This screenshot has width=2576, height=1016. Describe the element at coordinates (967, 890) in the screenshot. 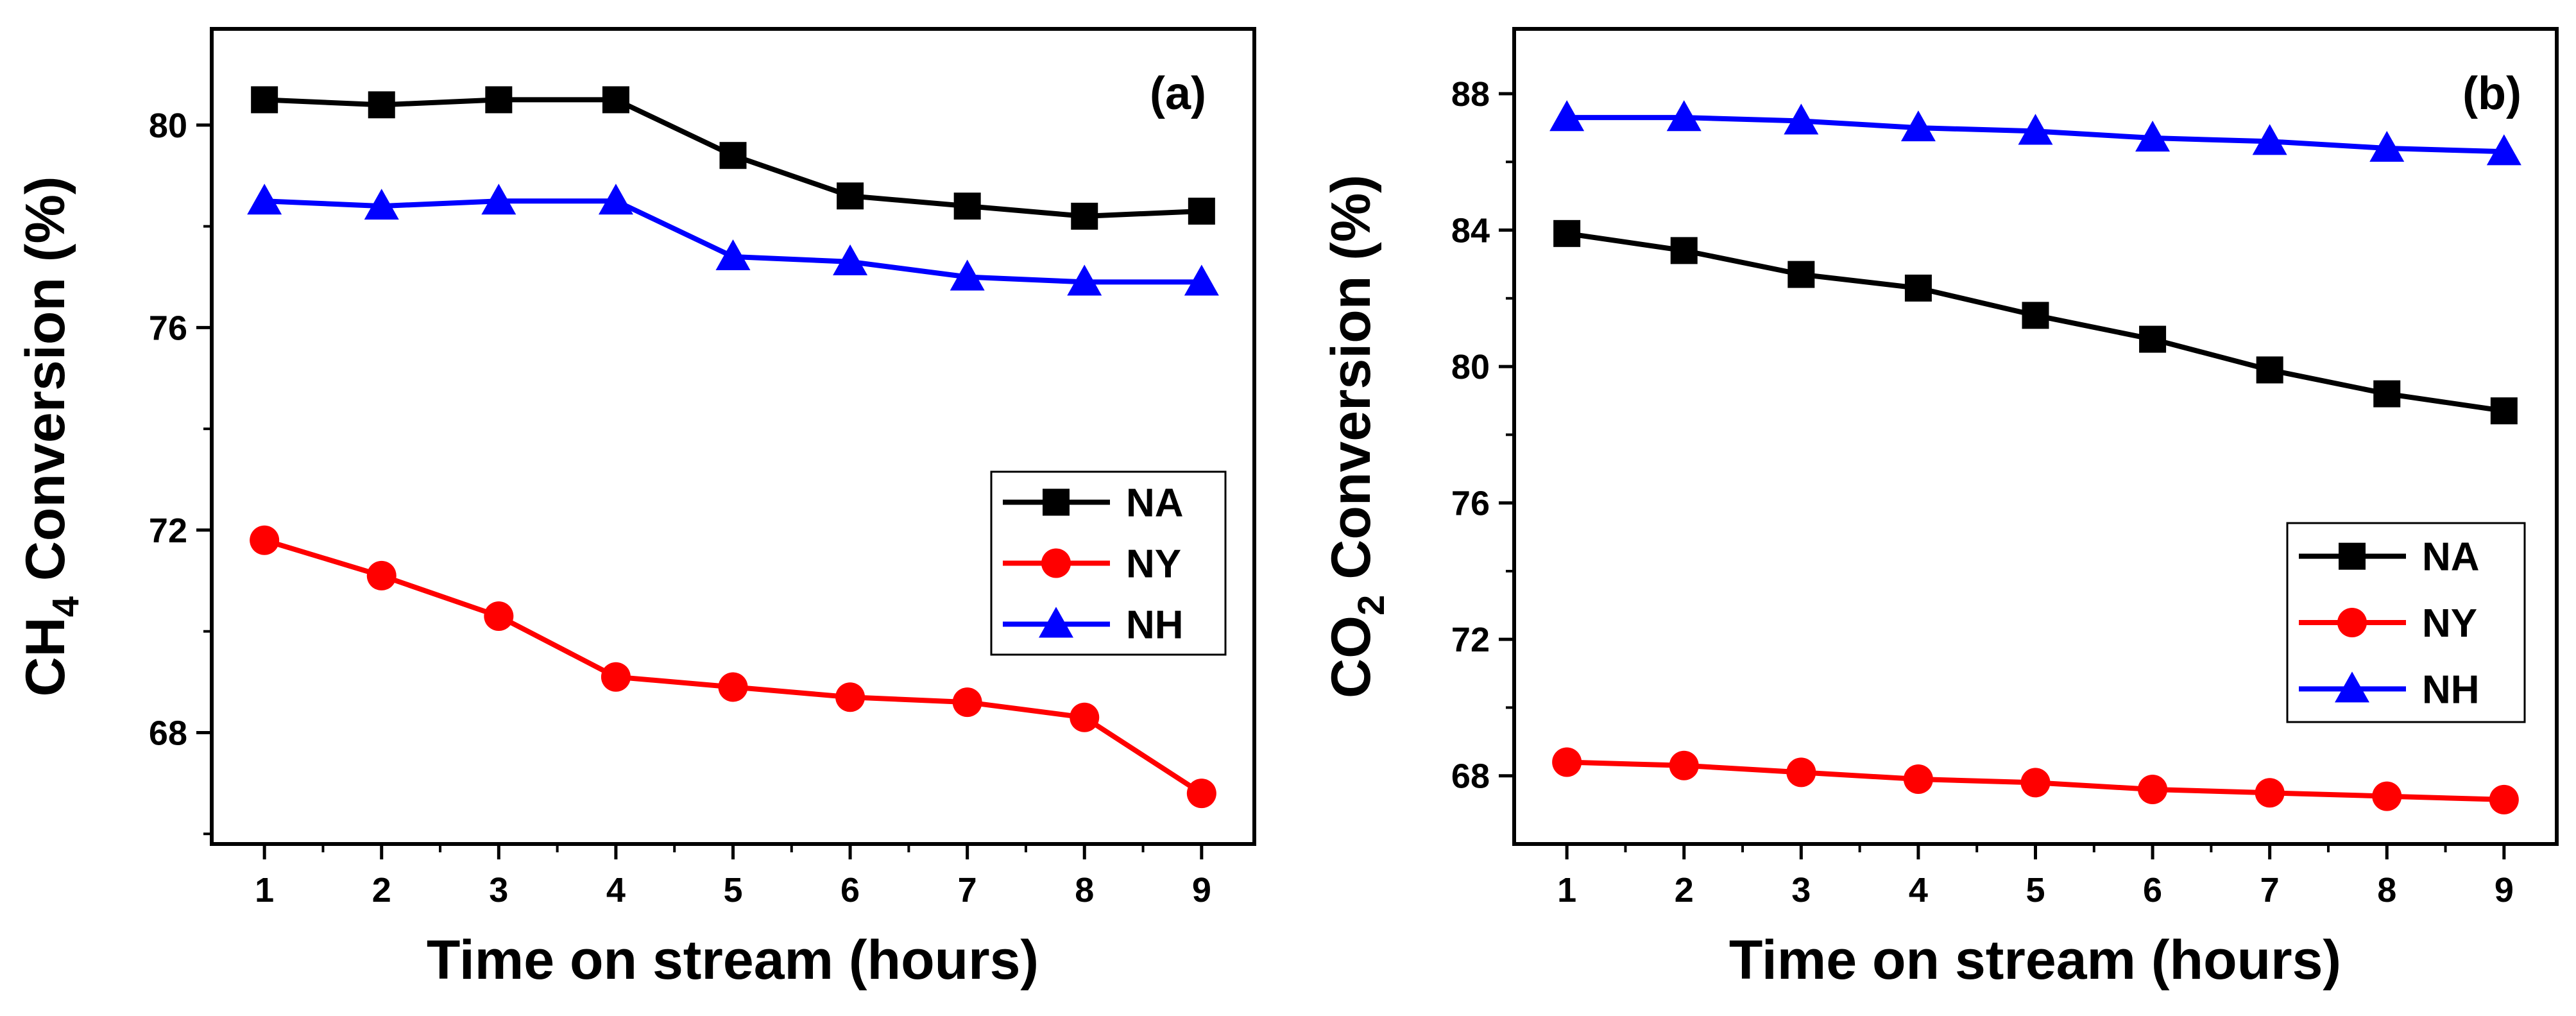

I see `x-tick-label: 7` at that location.